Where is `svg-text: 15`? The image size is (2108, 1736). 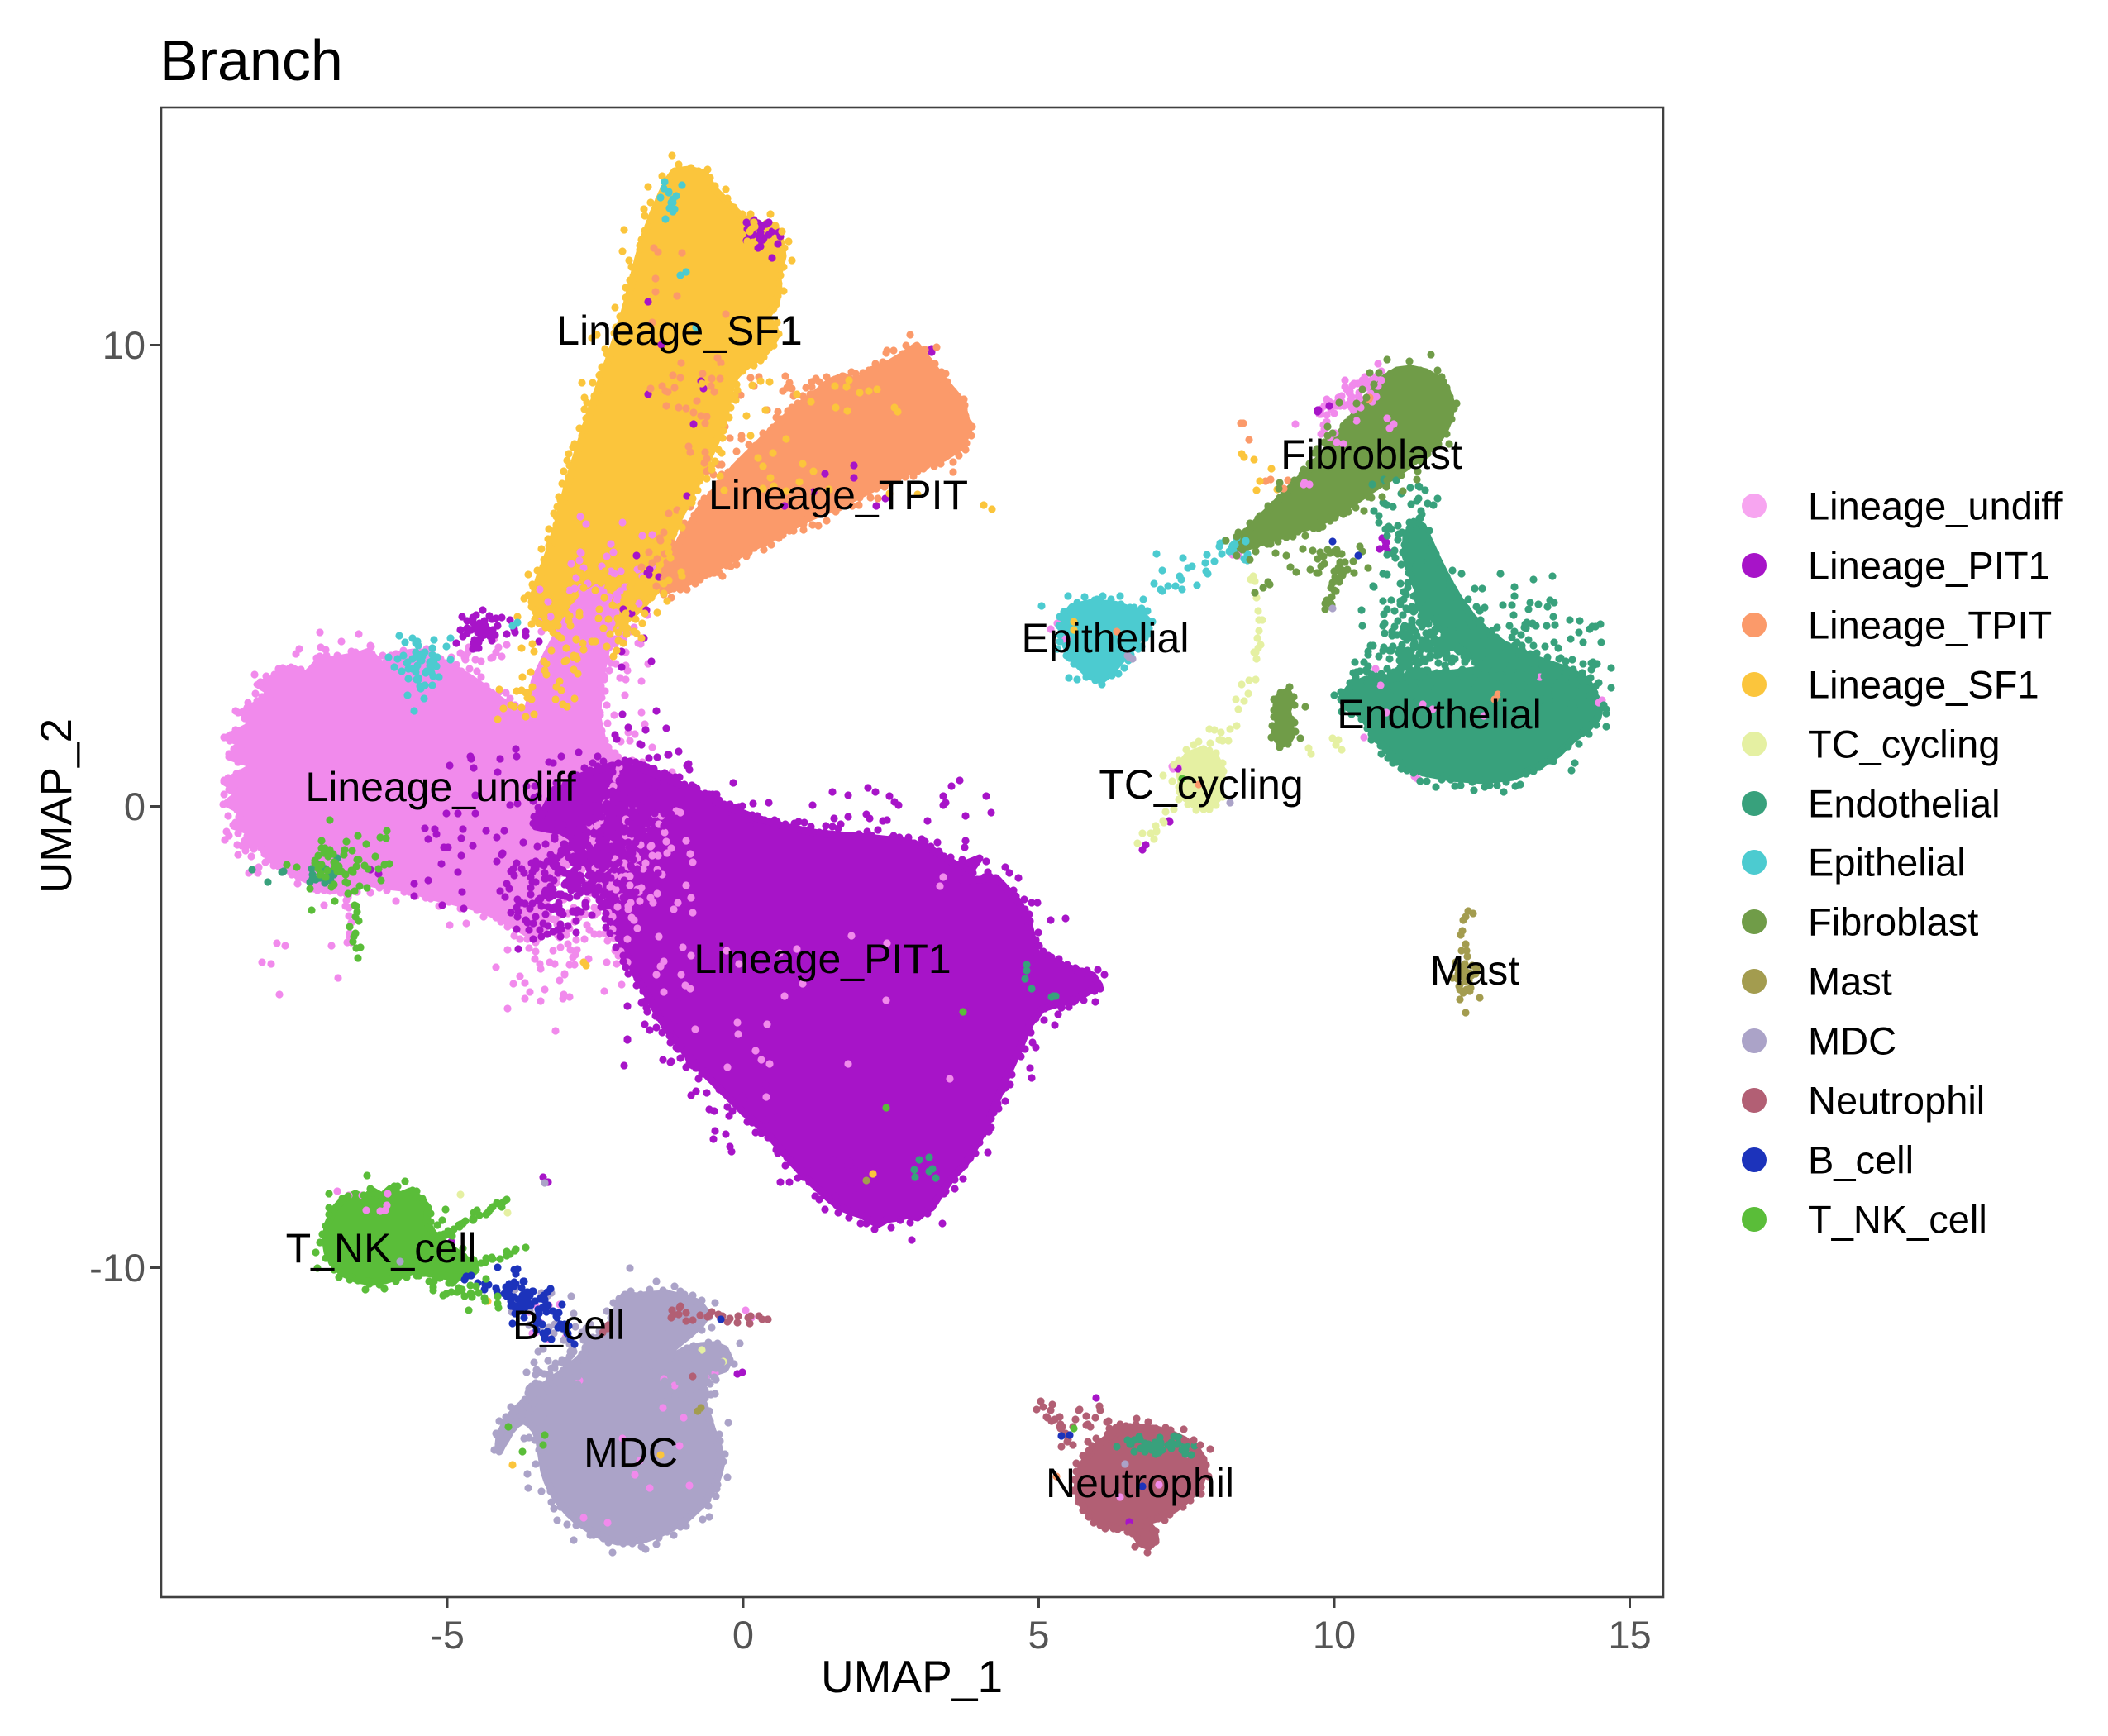 svg-text: 15 is located at coordinates (1629, 1635).